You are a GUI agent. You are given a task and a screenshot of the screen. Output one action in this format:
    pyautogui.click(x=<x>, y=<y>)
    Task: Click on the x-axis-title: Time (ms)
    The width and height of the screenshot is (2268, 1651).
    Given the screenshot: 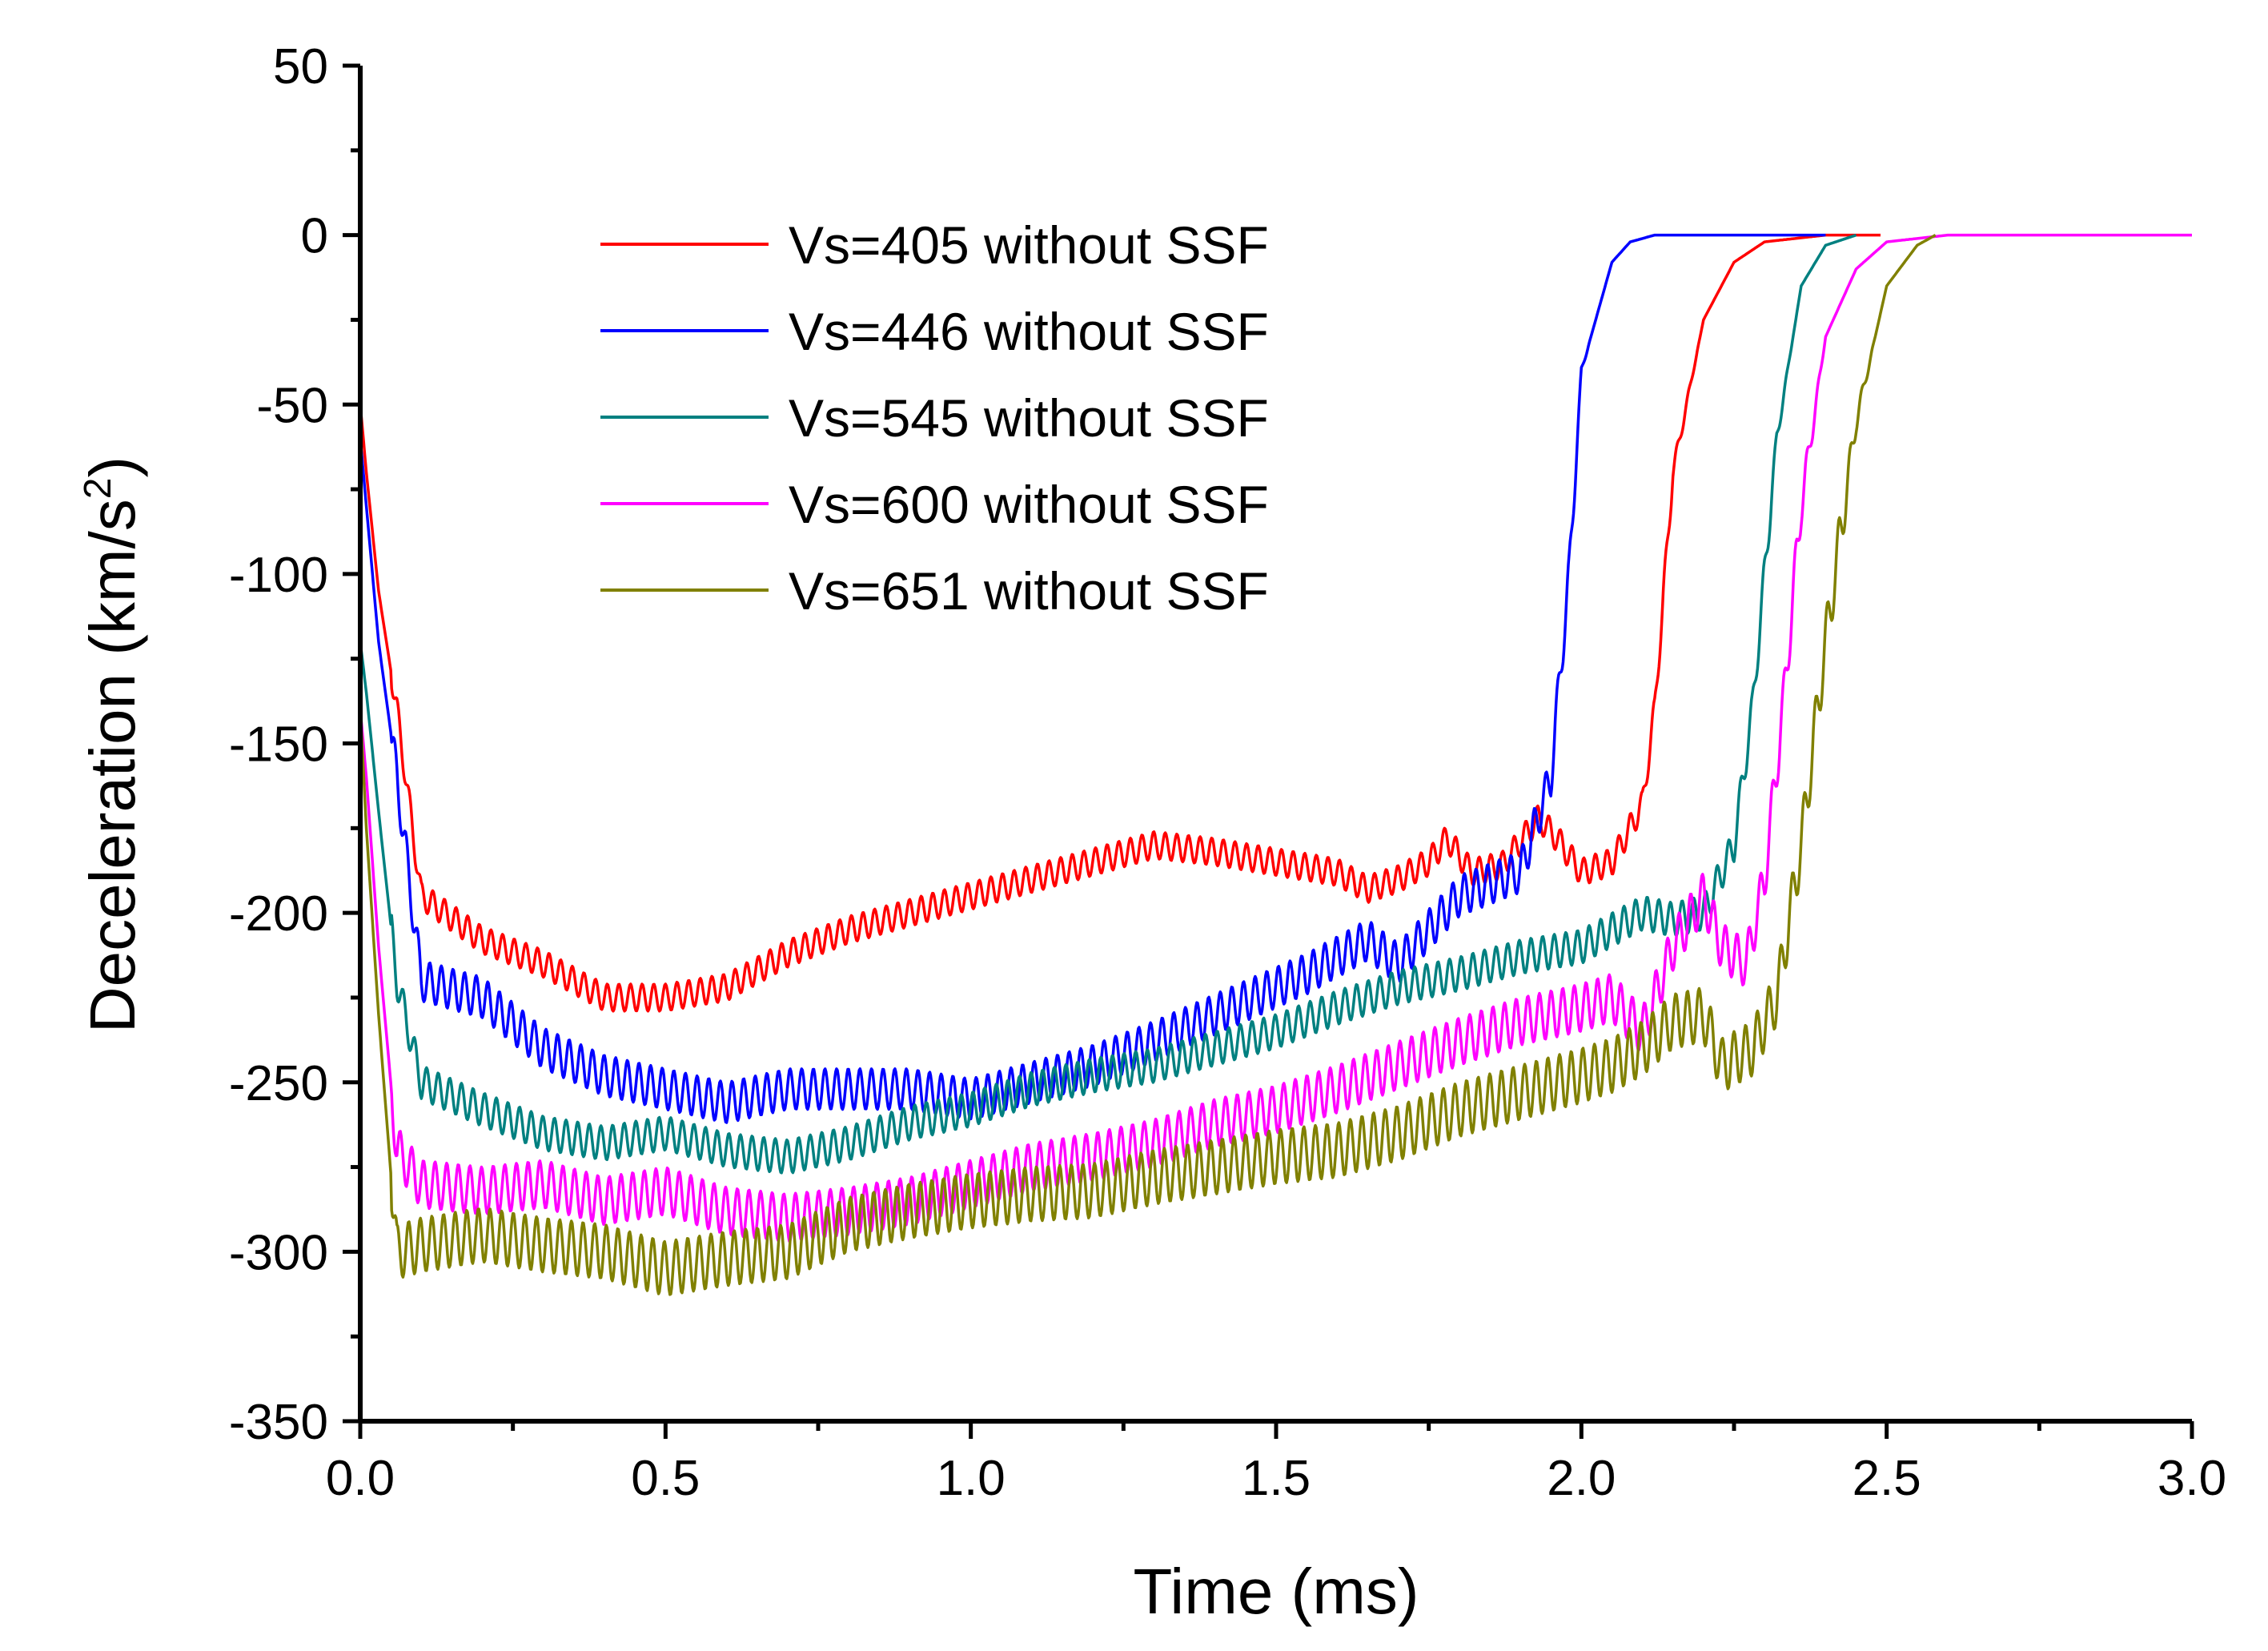 What is the action you would take?
    pyautogui.click(x=1276, y=1591)
    